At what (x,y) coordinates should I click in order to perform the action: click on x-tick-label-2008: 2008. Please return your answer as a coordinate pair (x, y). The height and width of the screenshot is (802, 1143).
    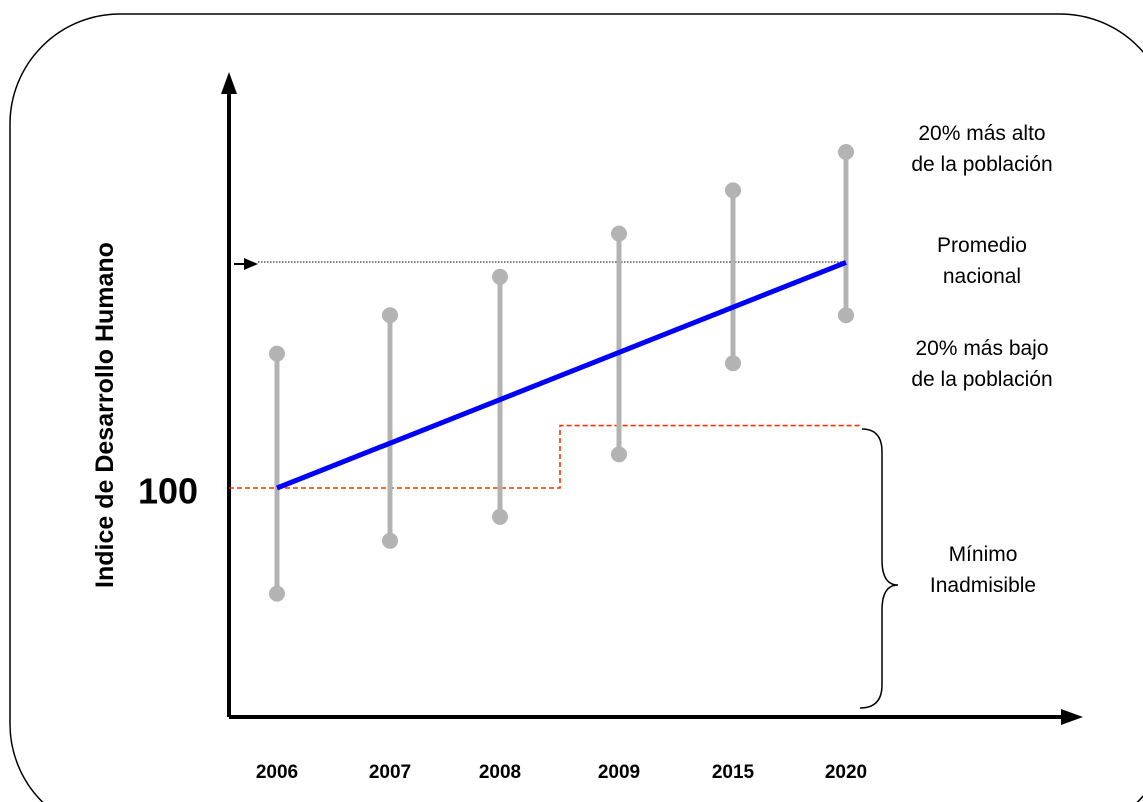
    Looking at the image, I should click on (500, 772).